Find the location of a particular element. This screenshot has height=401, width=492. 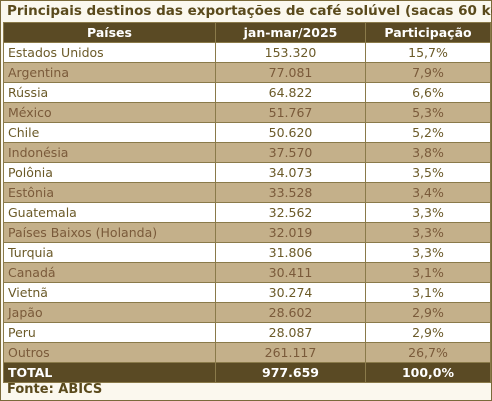

table-row: Rússia 64.822 6,6% is located at coordinates (247, 92).